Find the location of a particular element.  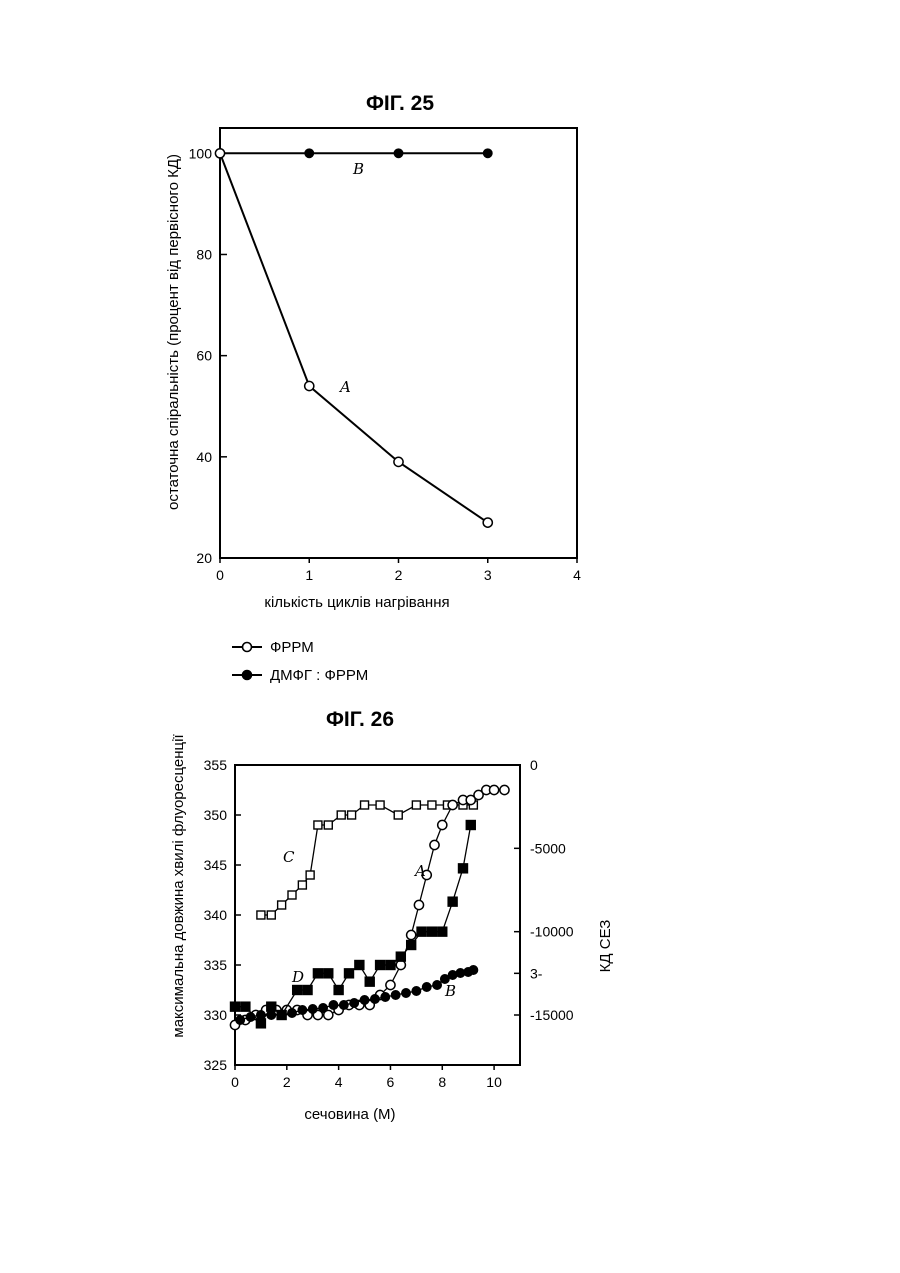

fig26-series-group is located at coordinates (369, 907).